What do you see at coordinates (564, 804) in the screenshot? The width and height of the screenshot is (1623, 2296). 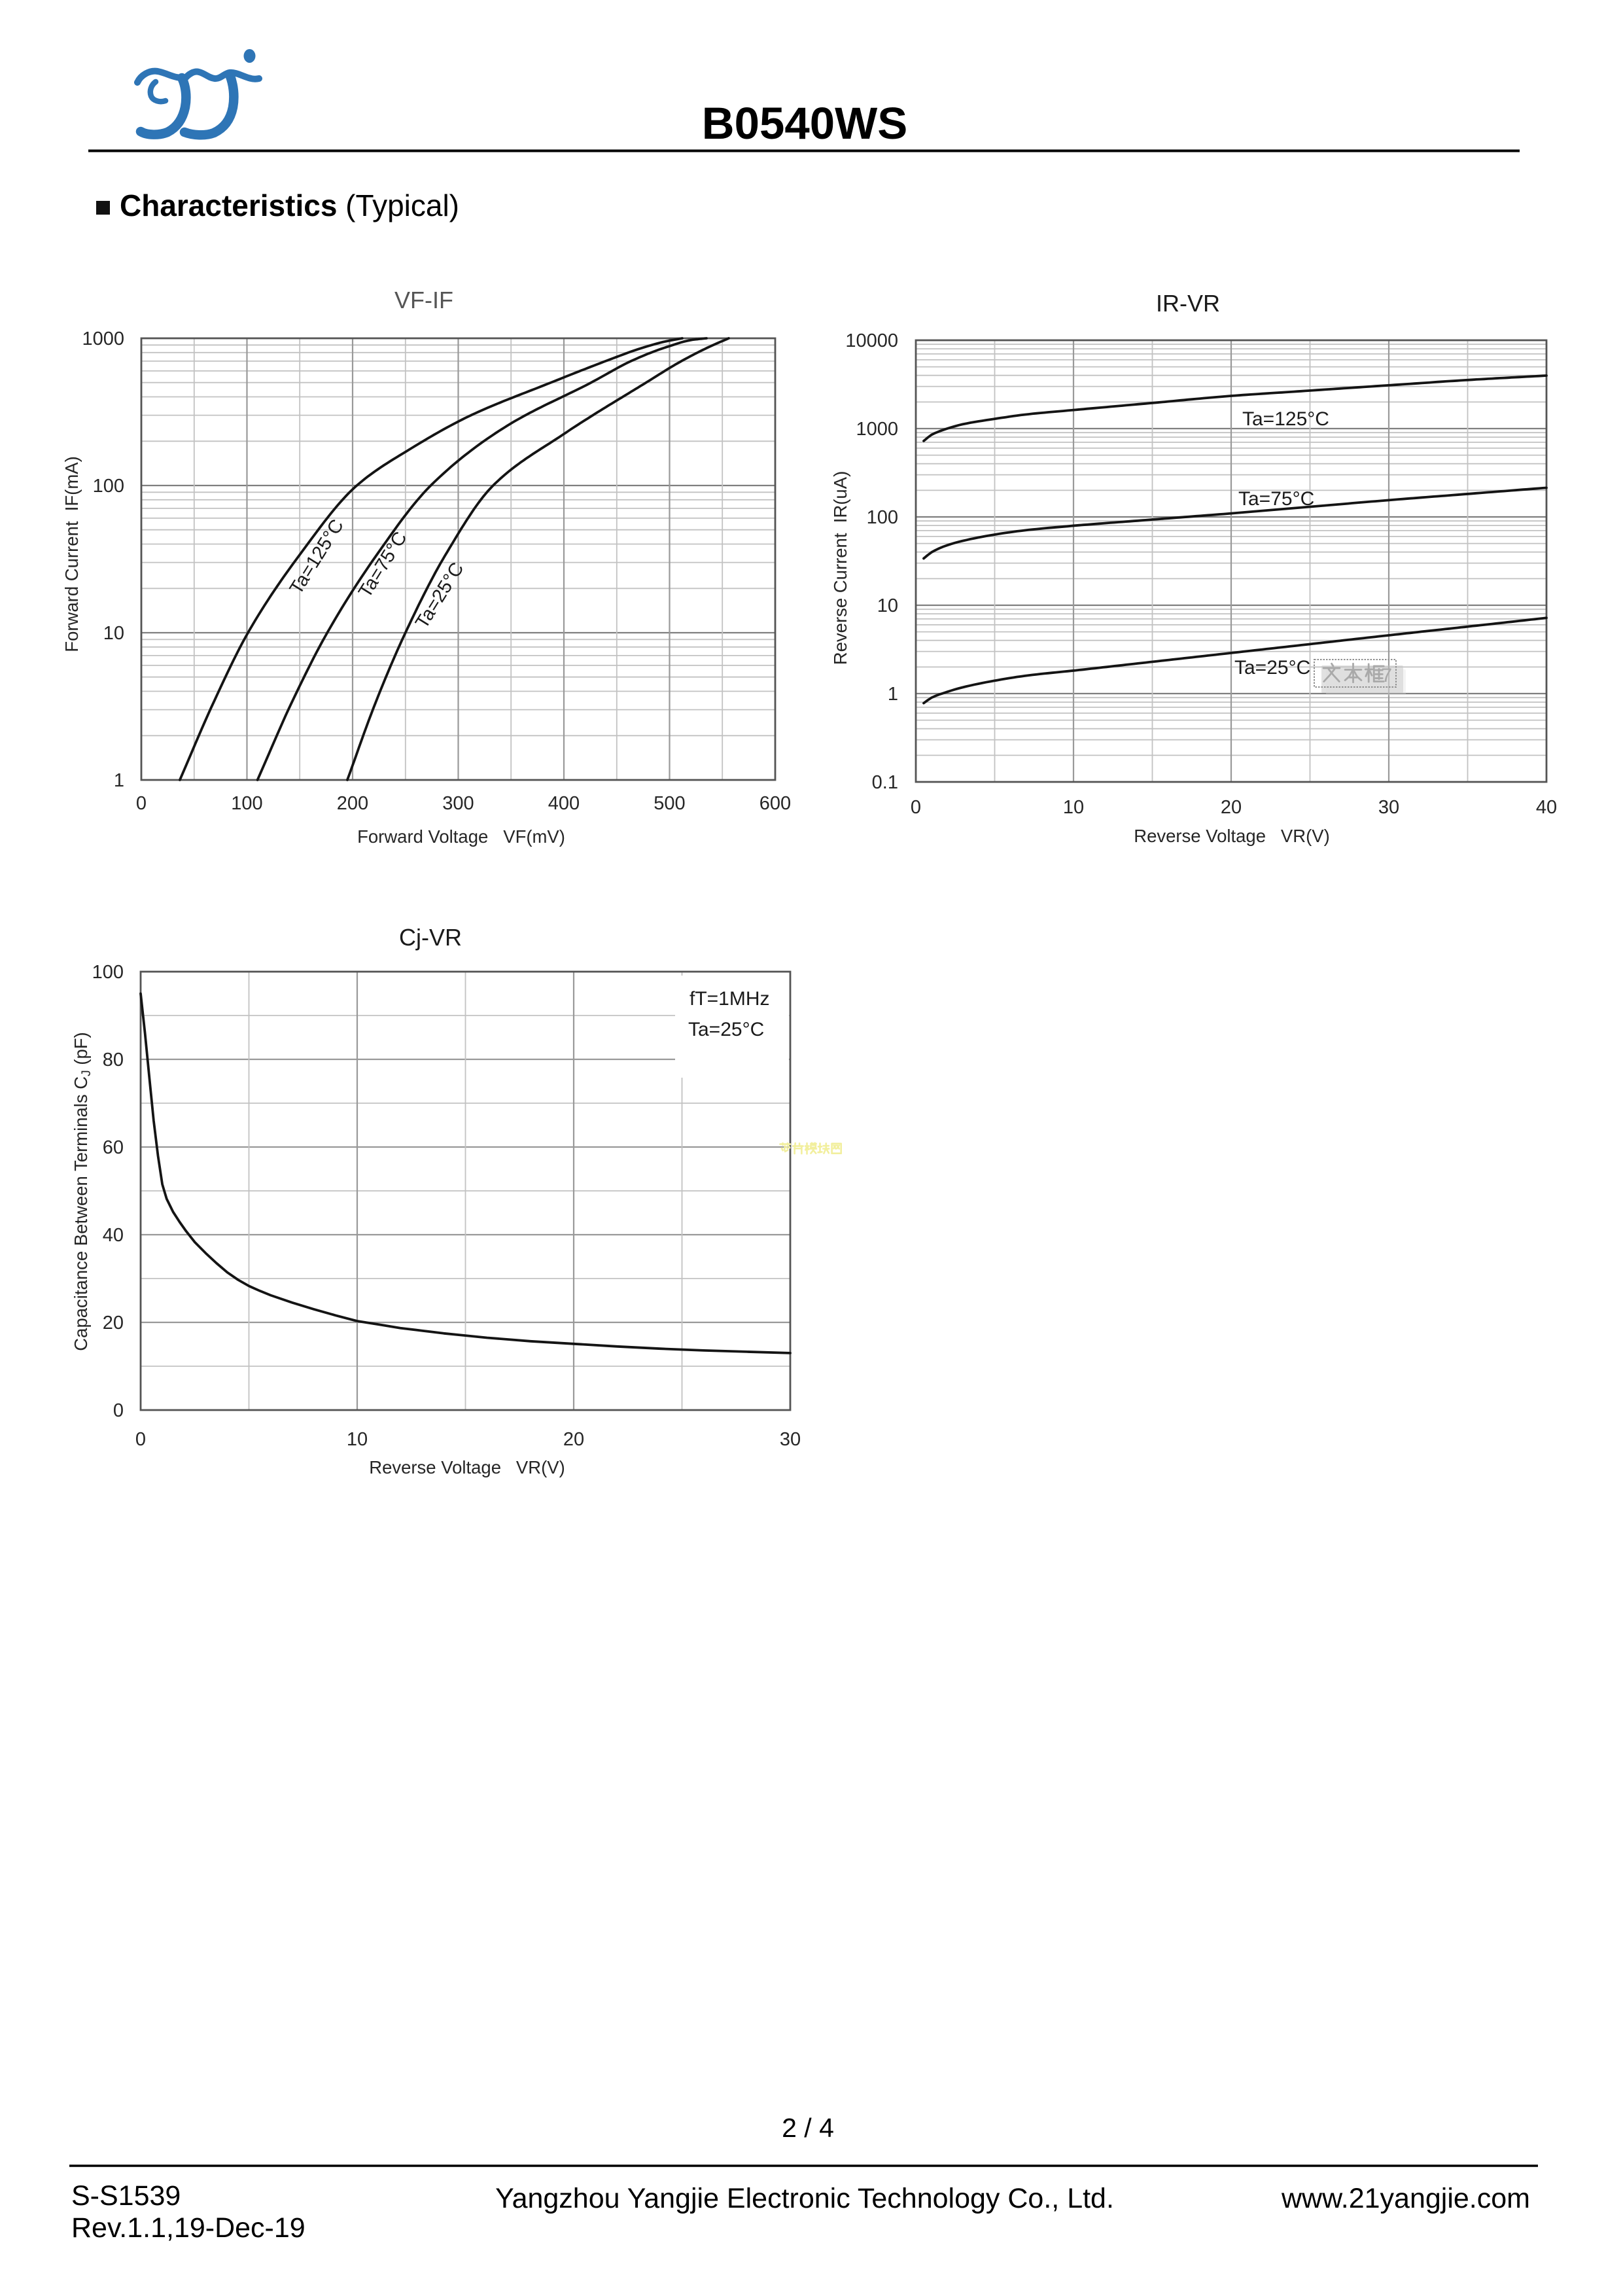 I see `svg-text: 400` at bounding box center [564, 804].